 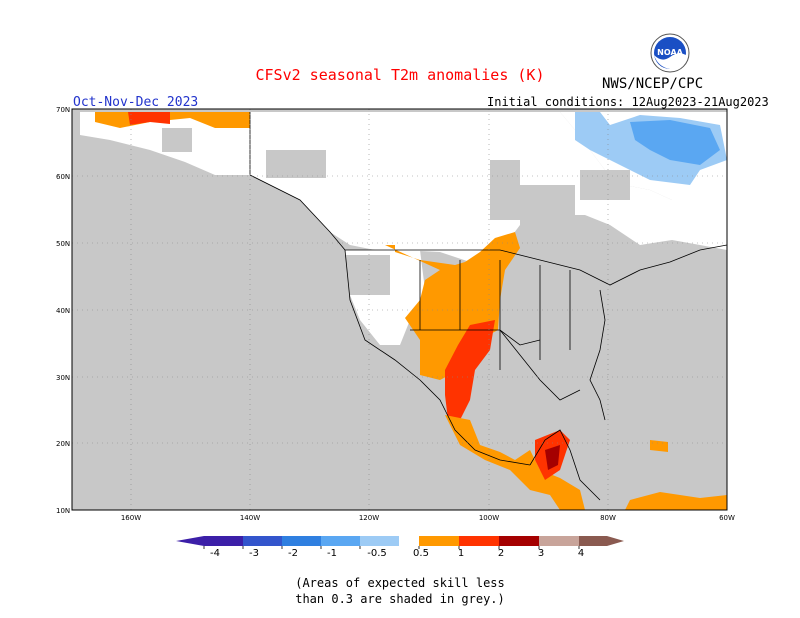 I want to click on agency-label: NWS/NCEP/CPC, so click(x=653, y=84).